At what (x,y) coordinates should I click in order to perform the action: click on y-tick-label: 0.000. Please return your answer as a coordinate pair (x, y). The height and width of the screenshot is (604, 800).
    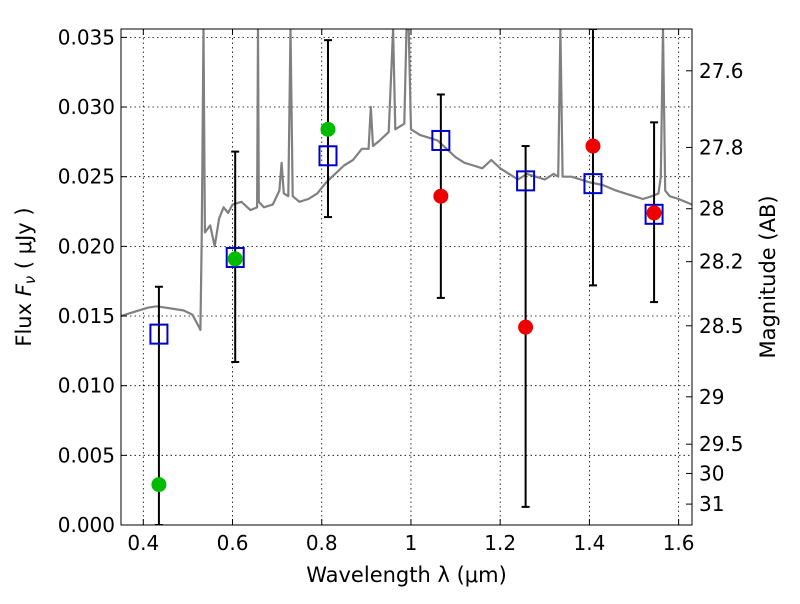
    Looking at the image, I should click on (86, 525).